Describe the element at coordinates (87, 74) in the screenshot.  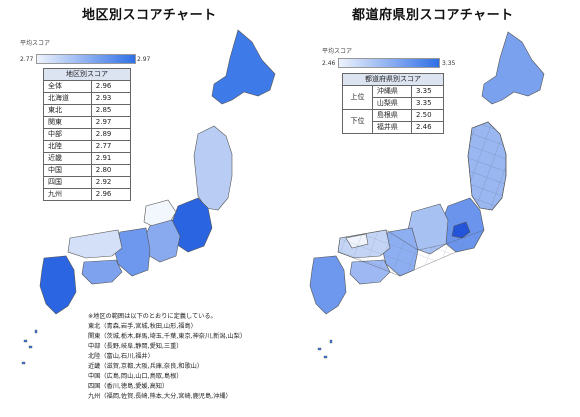
I see `region-table-header: 地区別スコア` at that location.